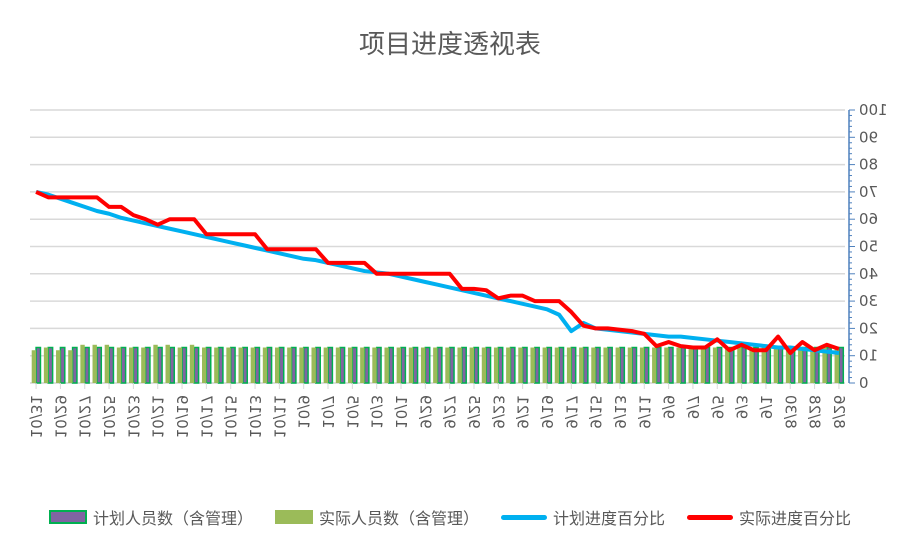 Image resolution: width=900 pixels, height=560 pixels. What do you see at coordinates (609, 518) in the screenshot?
I see `legend-label: 计划进度百分比` at bounding box center [609, 518].